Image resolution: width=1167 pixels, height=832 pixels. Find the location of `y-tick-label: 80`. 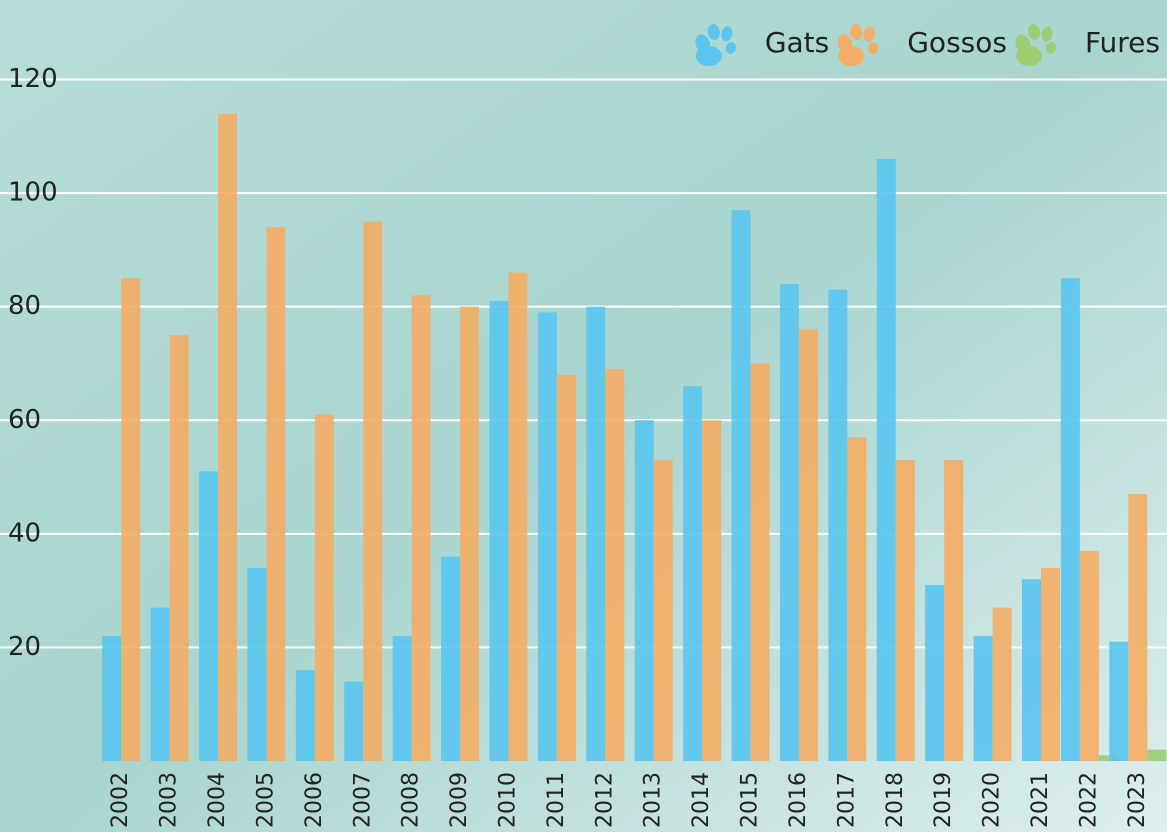

y-tick-label: 80 is located at coordinates (24, 306).